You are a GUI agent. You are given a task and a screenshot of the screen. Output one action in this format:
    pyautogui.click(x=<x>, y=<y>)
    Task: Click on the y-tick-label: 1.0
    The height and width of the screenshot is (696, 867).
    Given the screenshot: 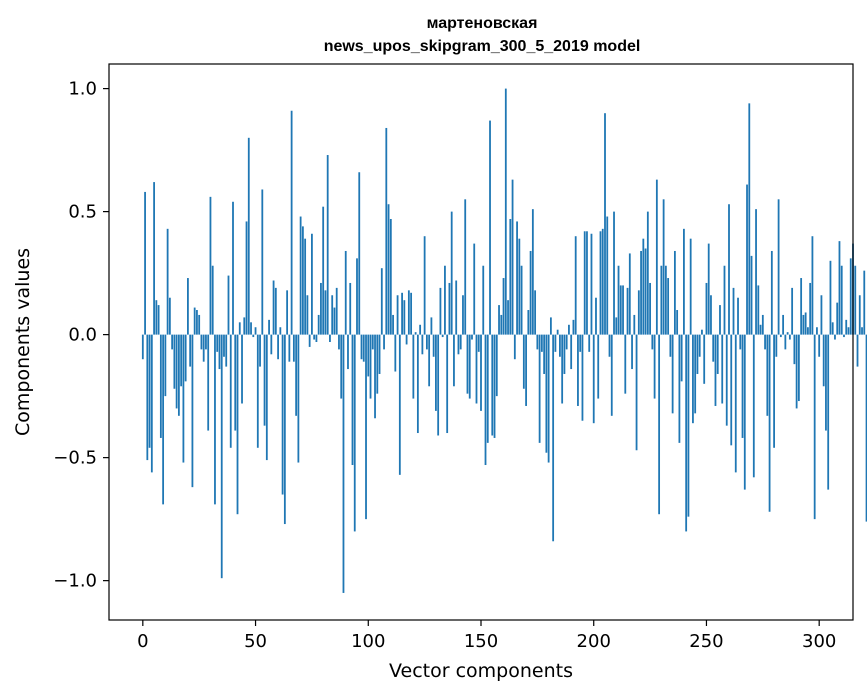 What is the action you would take?
    pyautogui.click(x=82, y=89)
    